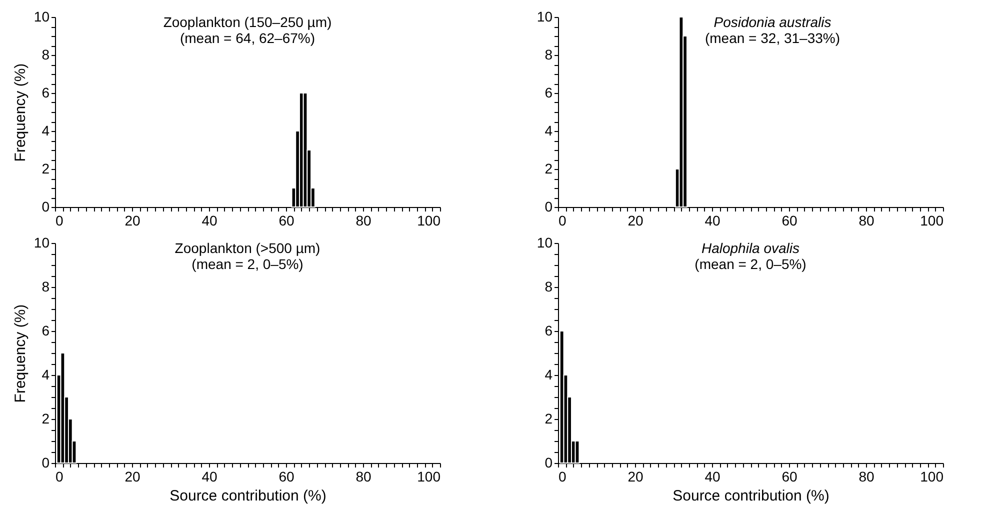 This screenshot has width=986, height=515. I want to click on text: (mean = 32, 31–33%), so click(772, 38).